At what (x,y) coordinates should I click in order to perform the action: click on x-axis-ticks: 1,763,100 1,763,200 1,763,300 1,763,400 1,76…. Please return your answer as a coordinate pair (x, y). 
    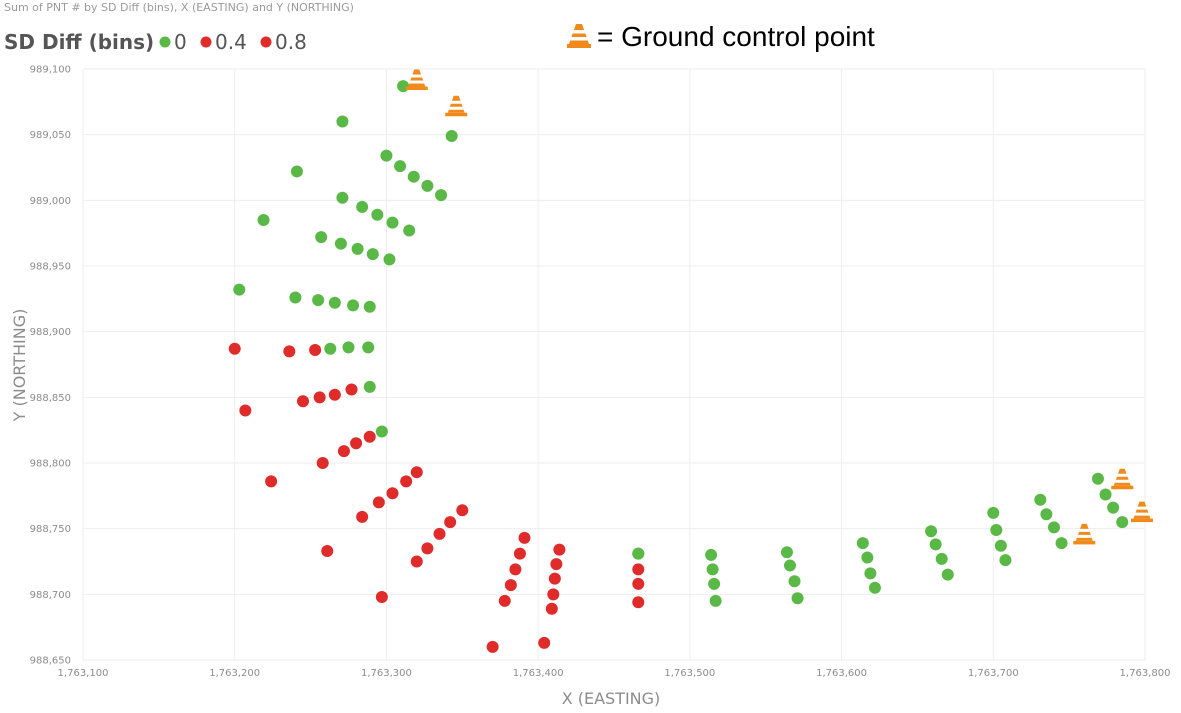
    Looking at the image, I should click on (614, 673).